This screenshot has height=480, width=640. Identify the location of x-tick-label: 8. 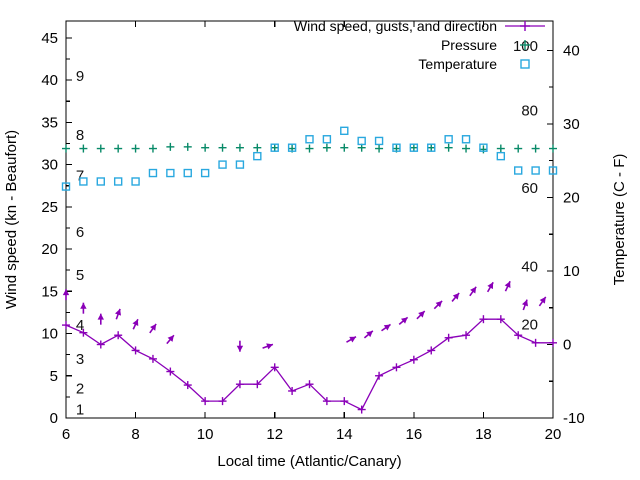
(135, 434).